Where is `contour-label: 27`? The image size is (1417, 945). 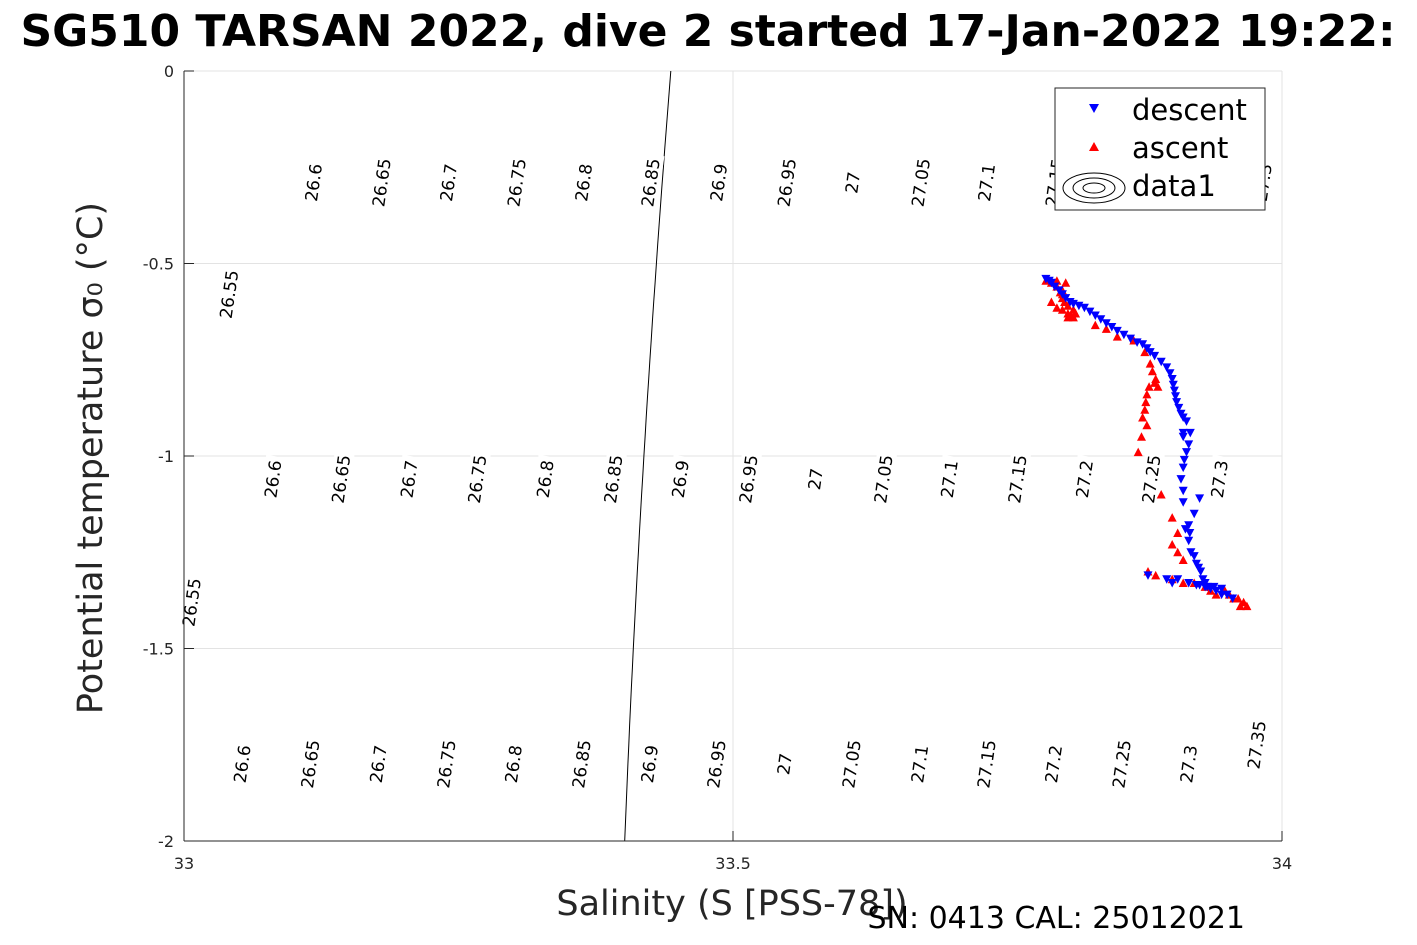
contour-label: 27 is located at coordinates (852, 182).